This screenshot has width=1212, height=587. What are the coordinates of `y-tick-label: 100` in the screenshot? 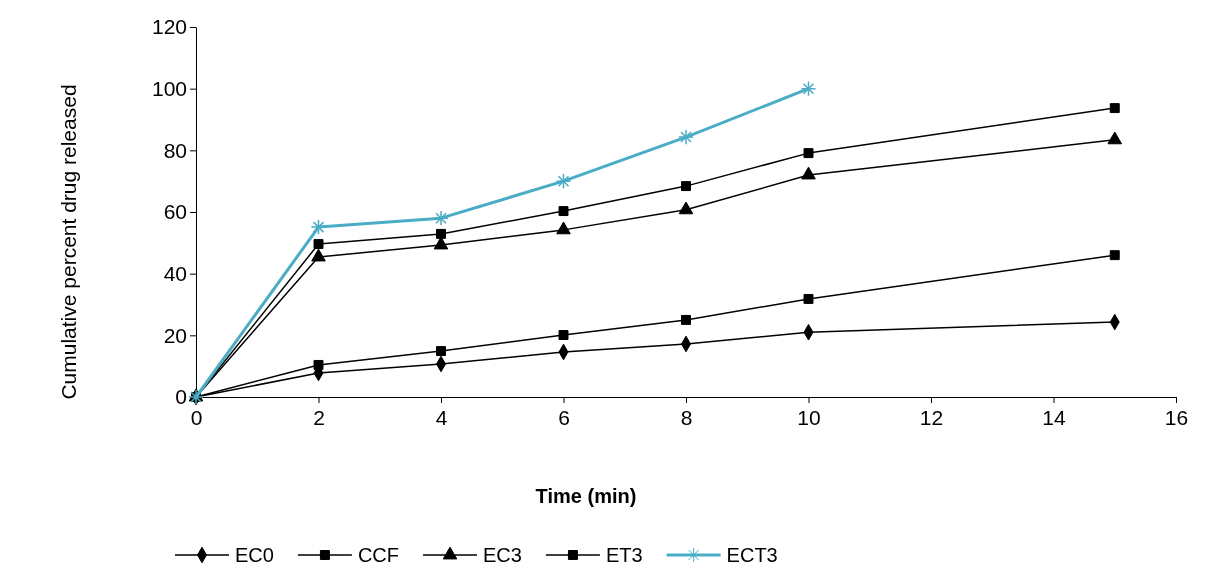 It's located at (169, 88).